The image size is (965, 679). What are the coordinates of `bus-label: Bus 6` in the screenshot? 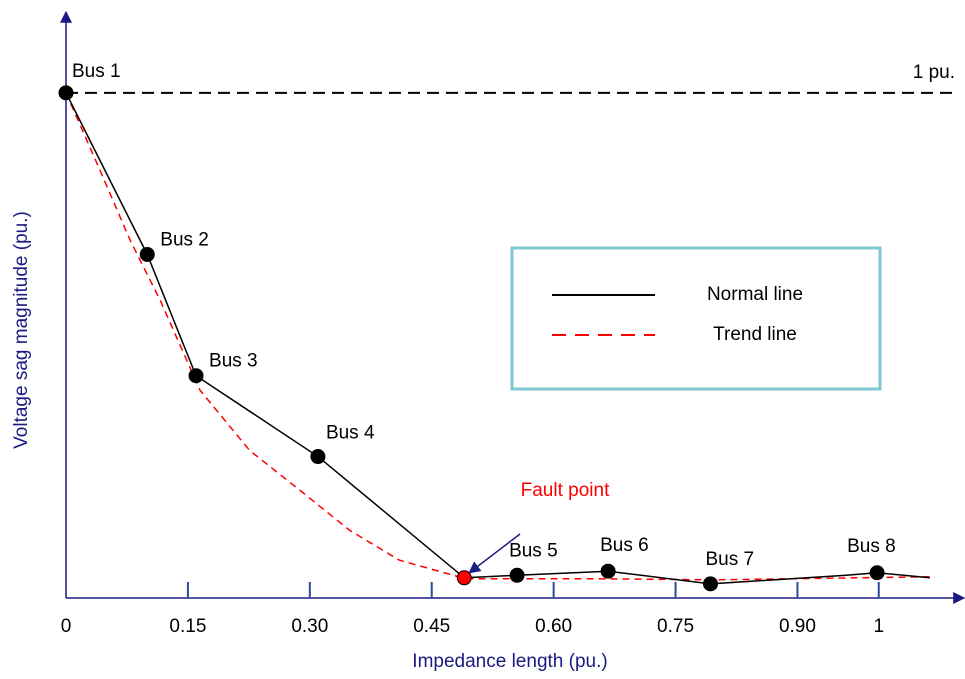 It's located at (624, 545).